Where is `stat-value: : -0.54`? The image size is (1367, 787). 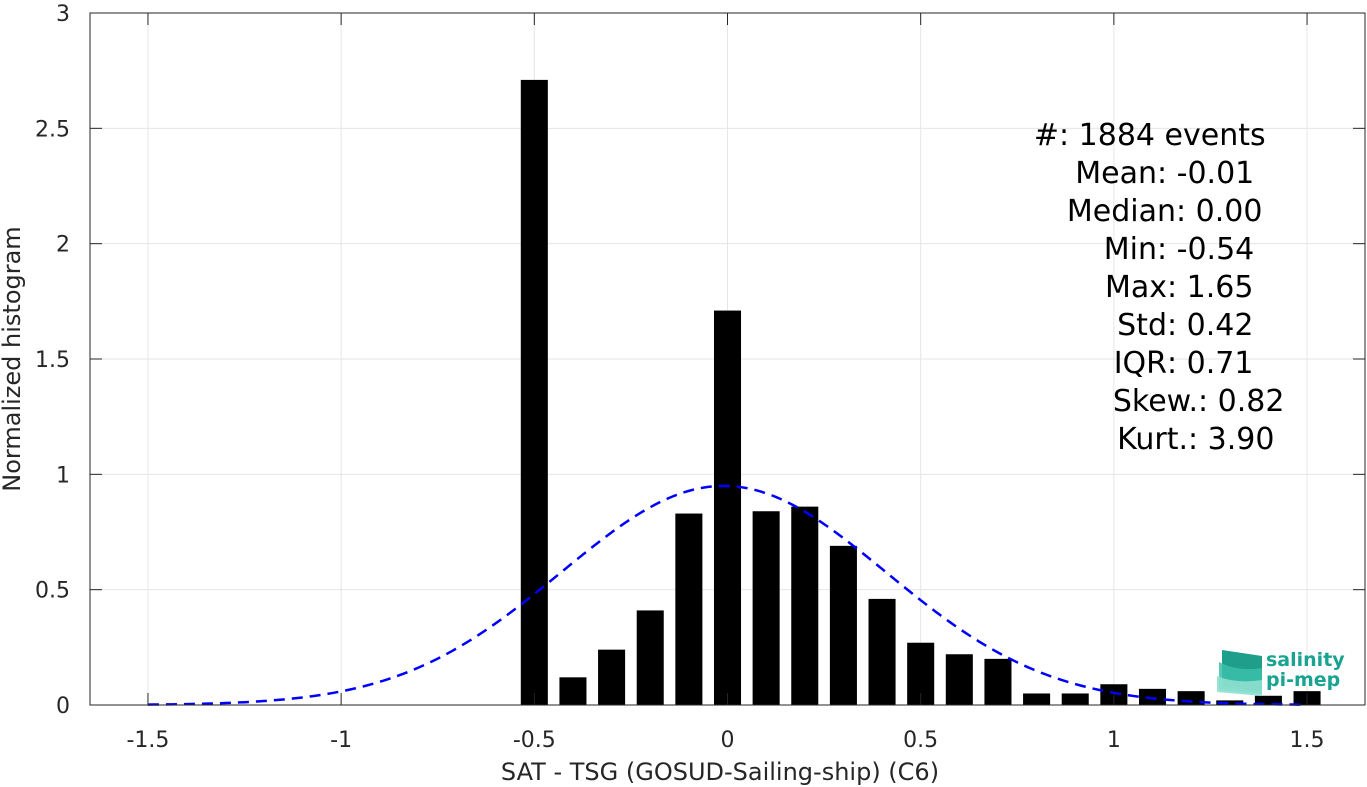 stat-value: : -0.54 is located at coordinates (1205, 249).